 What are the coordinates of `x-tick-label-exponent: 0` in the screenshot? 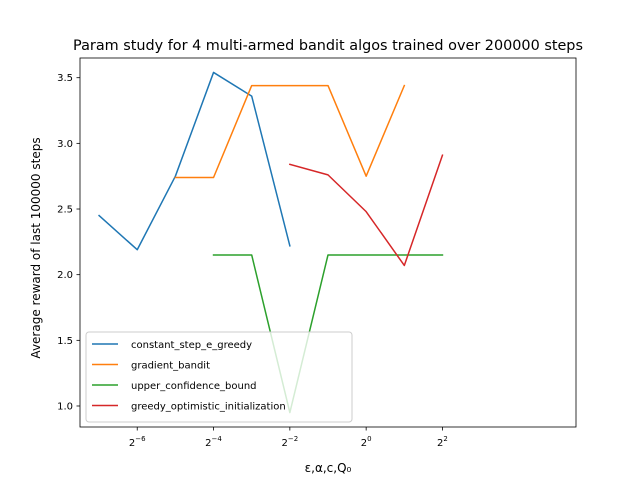 It's located at (369, 439).